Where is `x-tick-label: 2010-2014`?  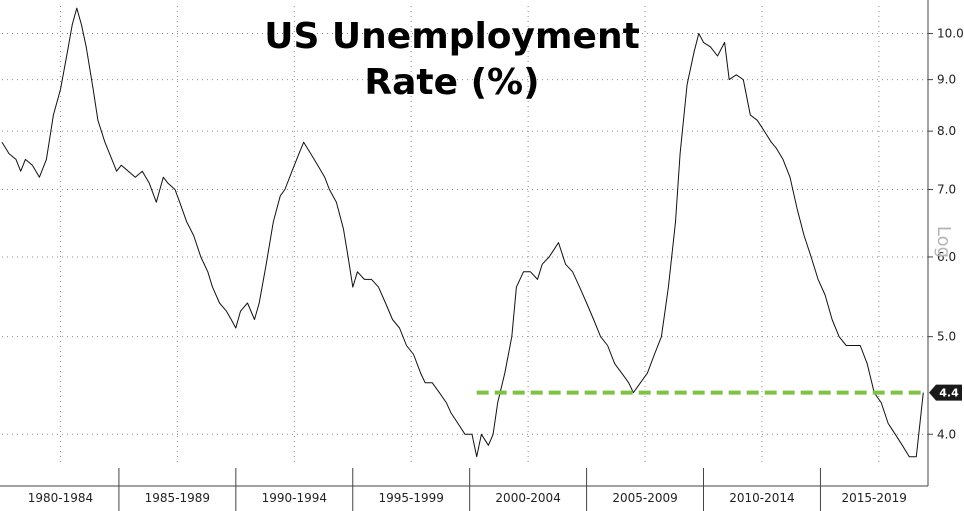 x-tick-label: 2010-2014 is located at coordinates (761, 498).